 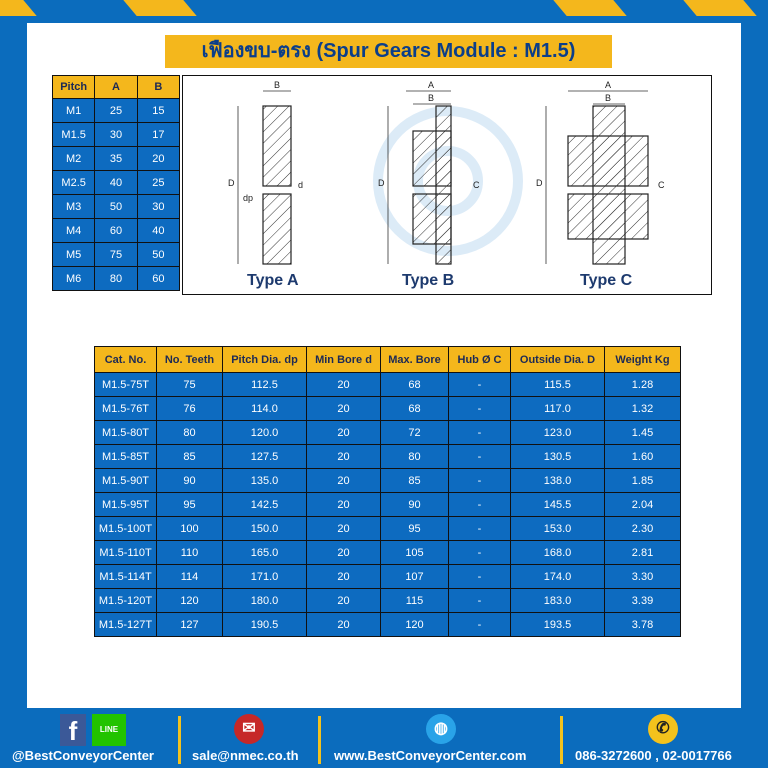 I want to click on table-row: M1.5-110T 110 165.0 20 105-168.0 2.81, so click(x=387, y=552).